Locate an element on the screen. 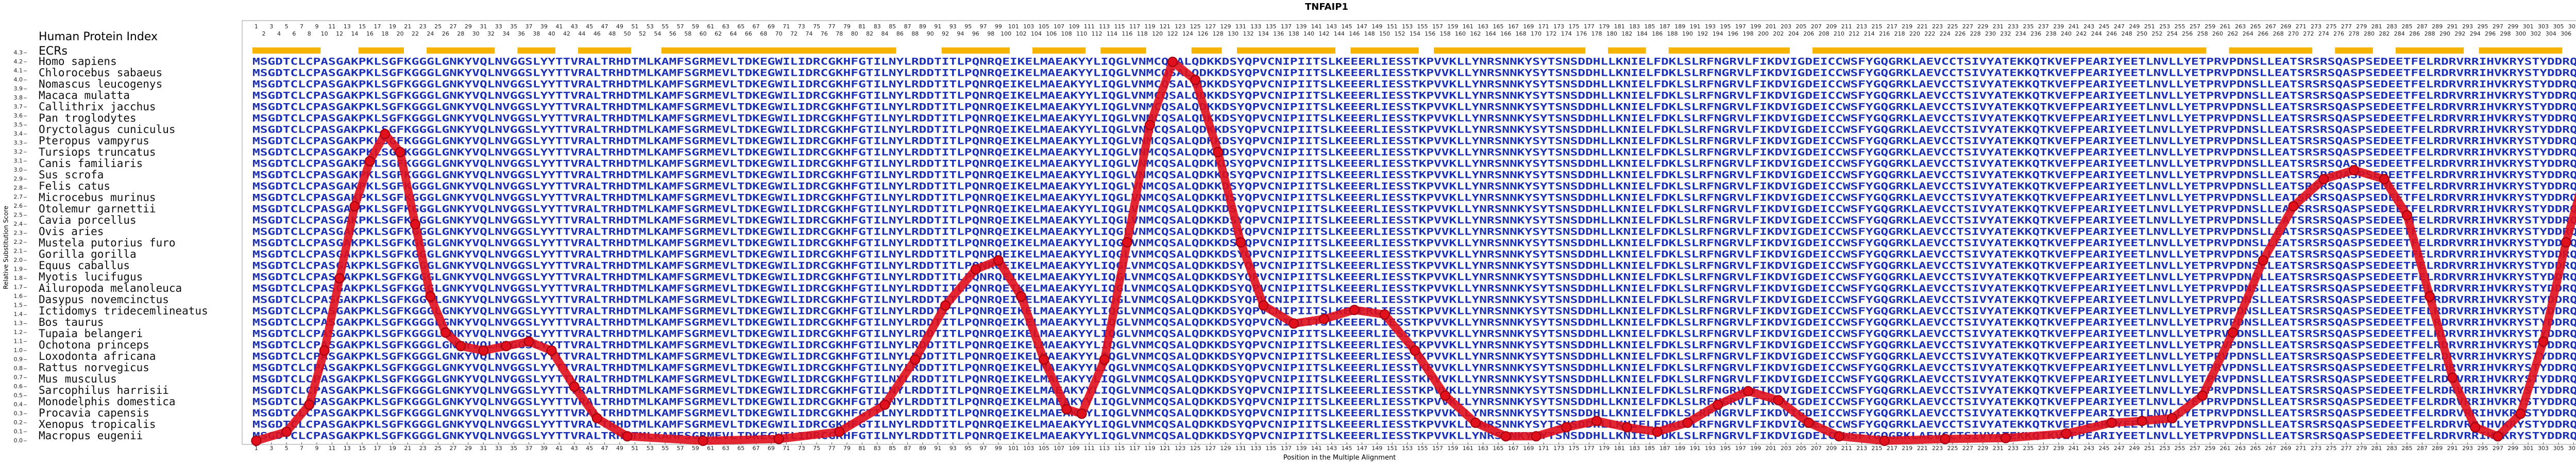  index-number: 141 is located at coordinates (1316, 26).